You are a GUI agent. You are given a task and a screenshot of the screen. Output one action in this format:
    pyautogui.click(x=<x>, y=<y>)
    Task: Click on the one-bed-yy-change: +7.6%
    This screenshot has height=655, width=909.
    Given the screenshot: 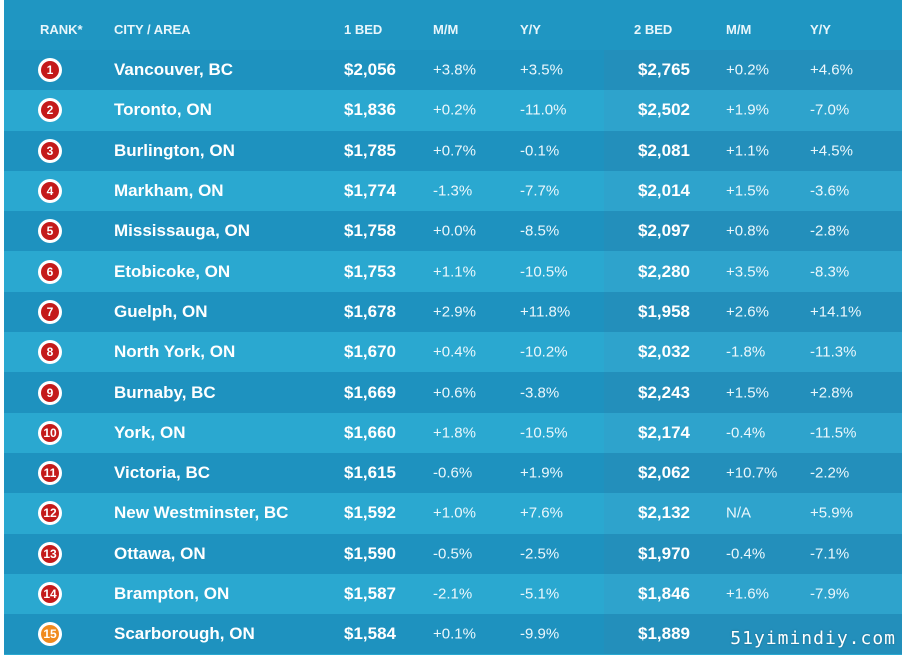 What is the action you would take?
    pyautogui.click(x=541, y=513)
    